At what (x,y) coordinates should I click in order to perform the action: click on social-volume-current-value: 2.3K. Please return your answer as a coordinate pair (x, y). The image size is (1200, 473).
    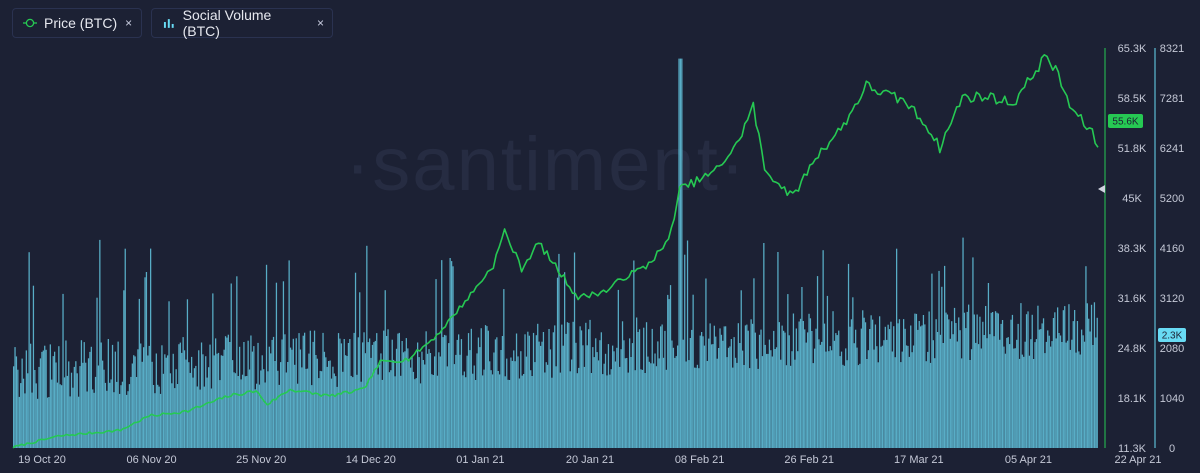
    Looking at the image, I should click on (1172, 336).